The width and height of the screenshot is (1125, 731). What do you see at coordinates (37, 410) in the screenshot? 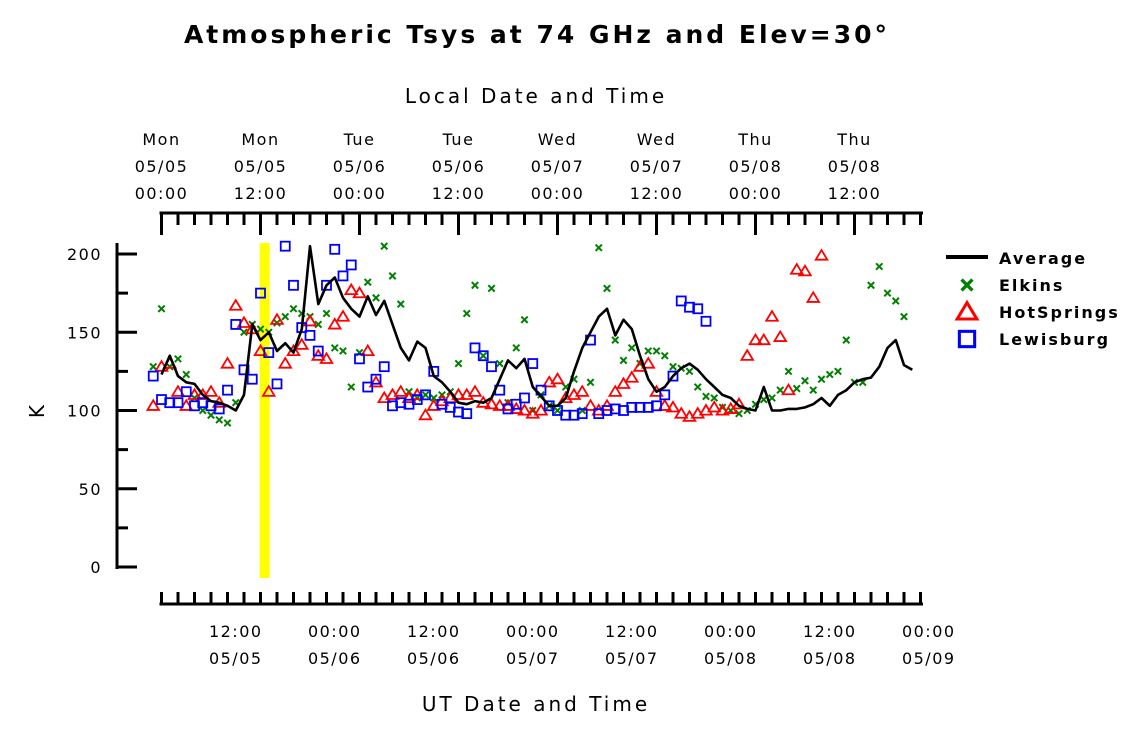
I see `y-axis-label: K` at bounding box center [37, 410].